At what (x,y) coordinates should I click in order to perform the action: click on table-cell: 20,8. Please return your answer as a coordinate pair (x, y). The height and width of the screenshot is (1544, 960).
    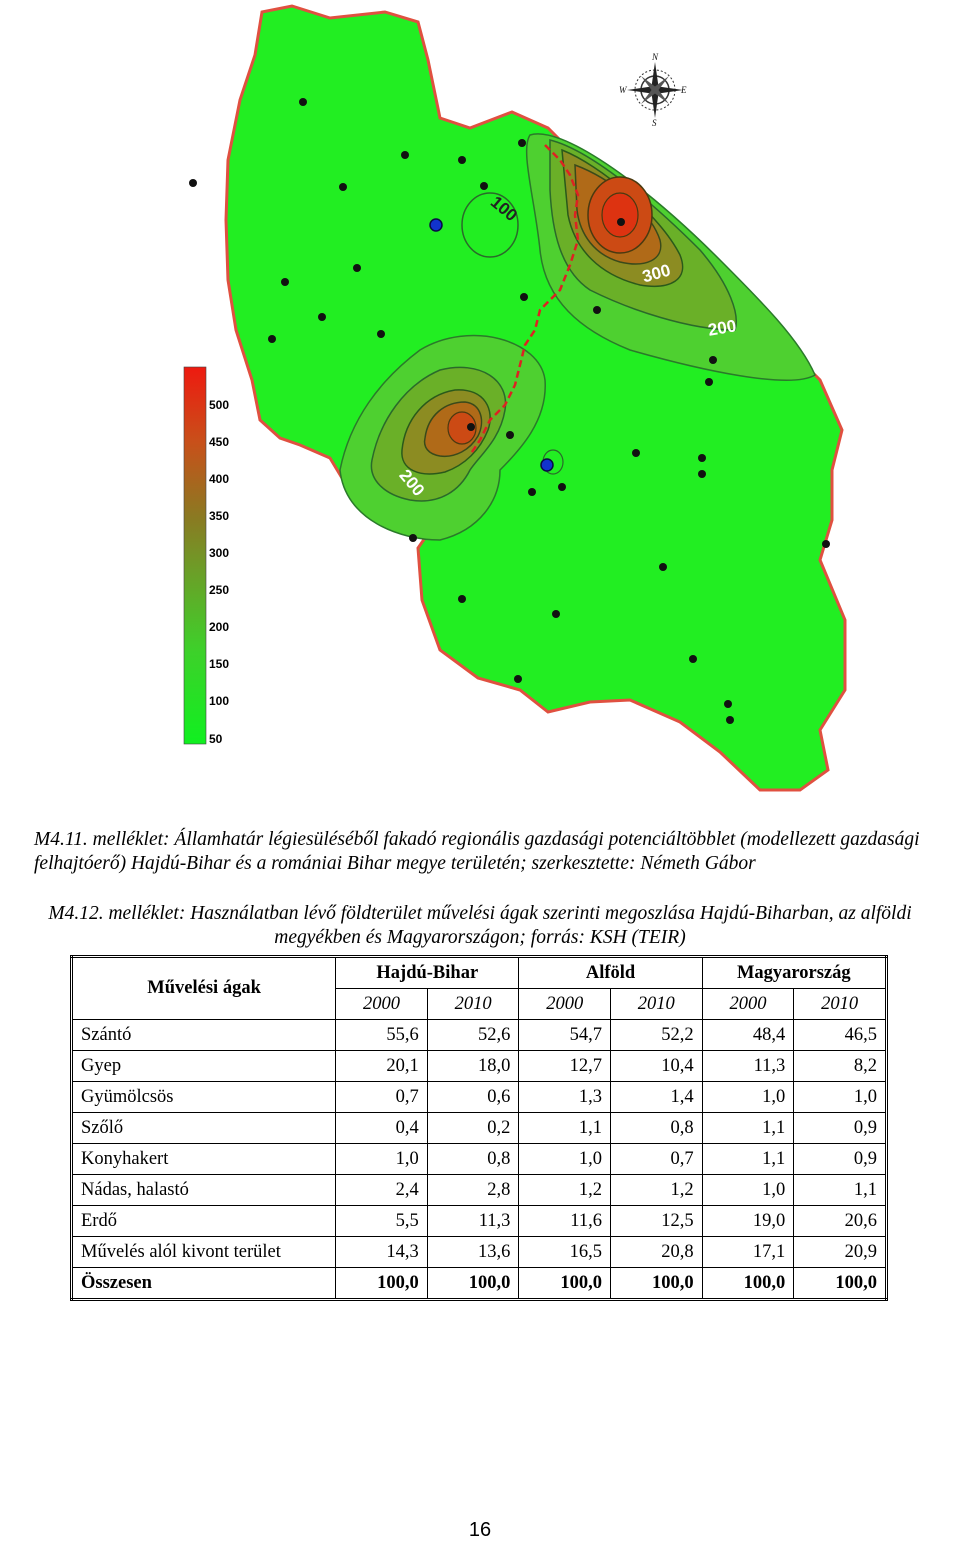
    Looking at the image, I should click on (656, 1252).